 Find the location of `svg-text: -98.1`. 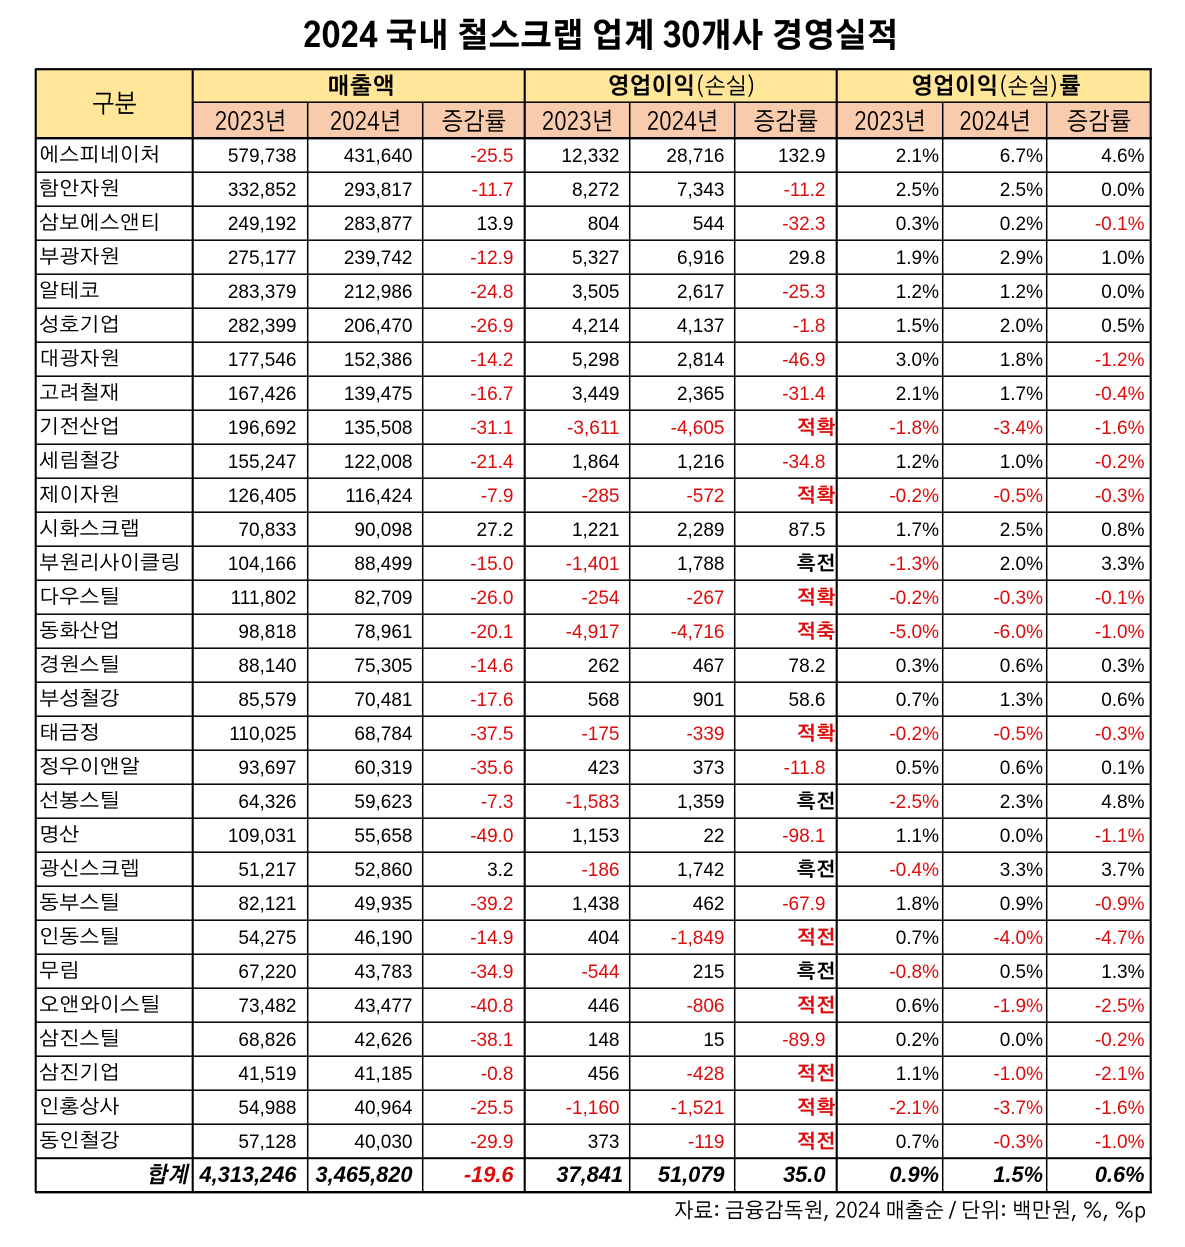

svg-text: -98.1 is located at coordinates (803, 836).